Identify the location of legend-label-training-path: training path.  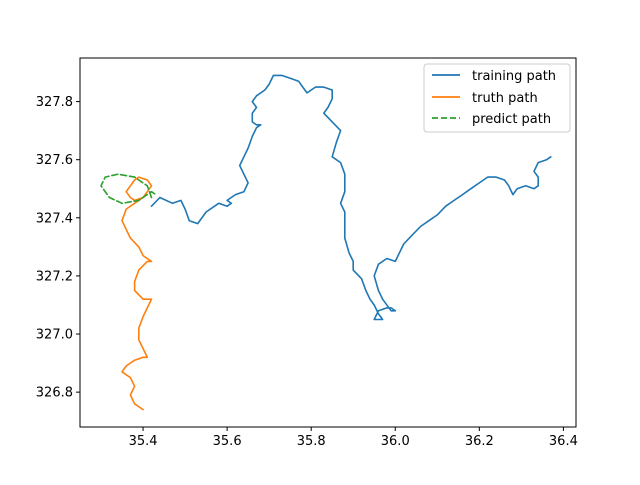
(514, 76).